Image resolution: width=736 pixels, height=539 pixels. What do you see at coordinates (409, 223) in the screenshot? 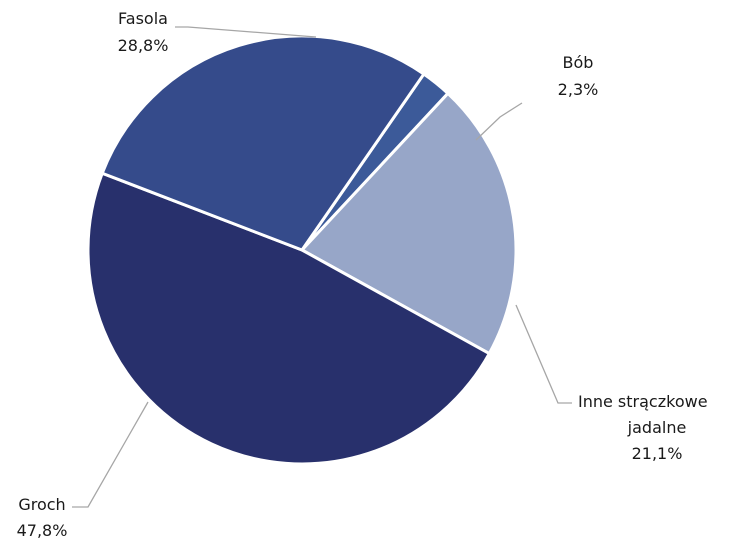
I see `pie-slice-inne-strączkowe-jadalne` at bounding box center [409, 223].